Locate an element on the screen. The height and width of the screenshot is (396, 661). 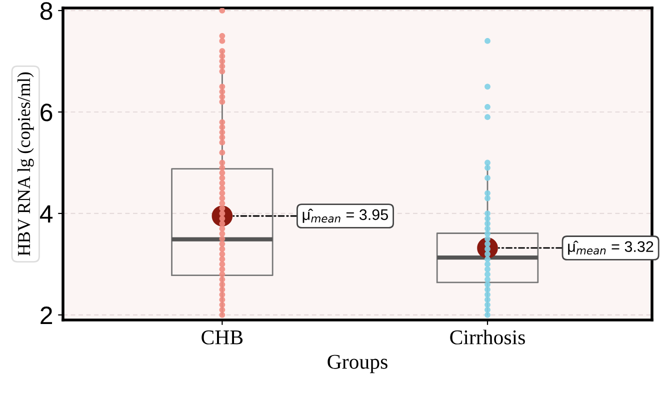
annotation: μ̂$_{mean}$ = 3.95 is located at coordinates (345, 215).